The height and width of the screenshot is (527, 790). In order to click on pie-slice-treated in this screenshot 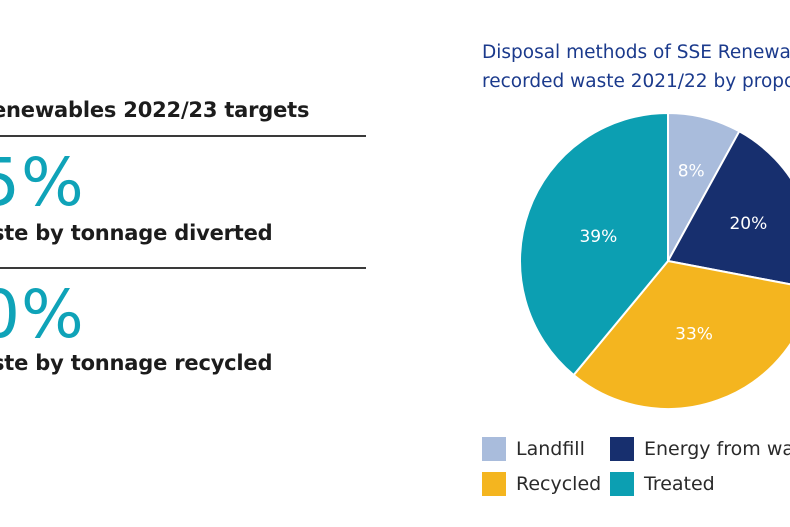, I will do `click(594, 244)`.